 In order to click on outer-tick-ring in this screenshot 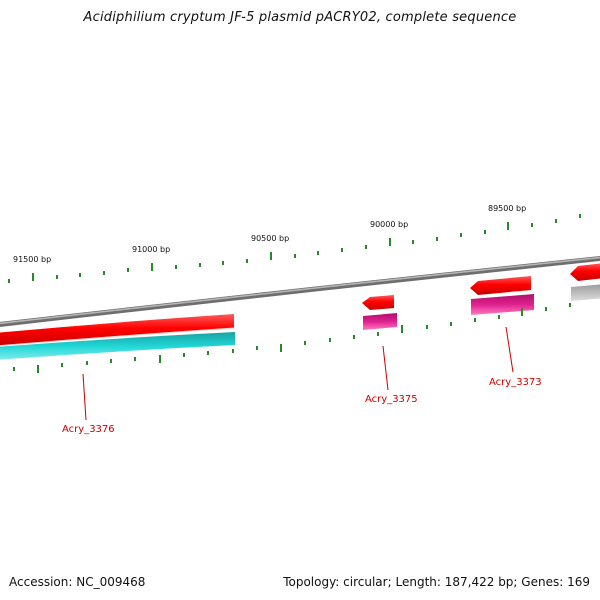, I will do `click(294, 248)`.